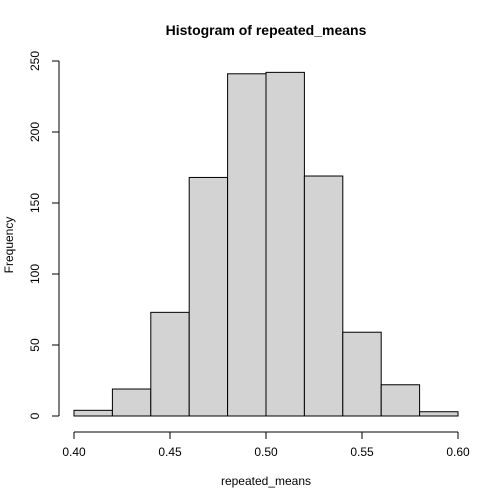 Image resolution: width=504 pixels, height=504 pixels. Describe the element at coordinates (35, 415) in the screenshot. I see `y-tick-label: 0` at that location.